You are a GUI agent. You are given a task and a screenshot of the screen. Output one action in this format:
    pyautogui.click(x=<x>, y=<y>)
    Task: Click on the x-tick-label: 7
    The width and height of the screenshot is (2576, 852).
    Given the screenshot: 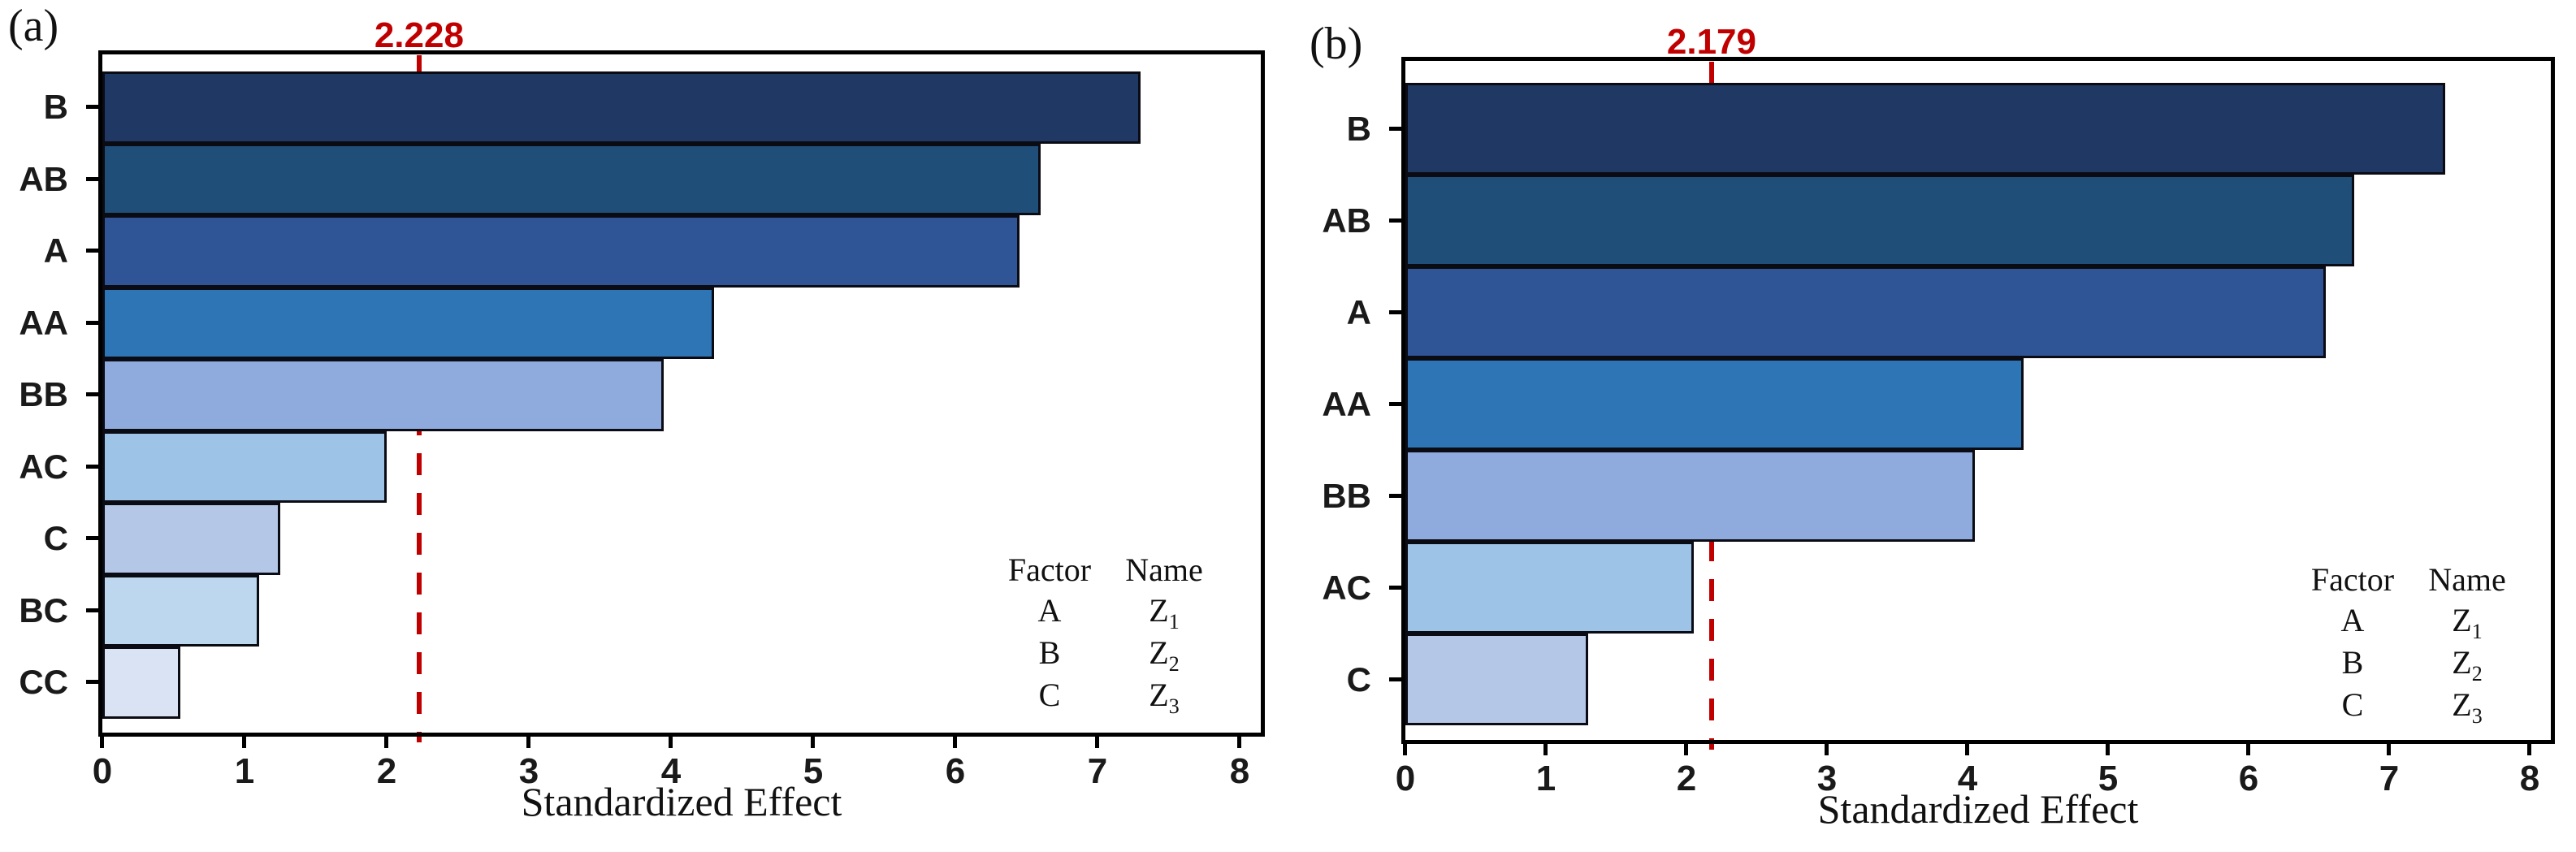 What is the action you would take?
    pyautogui.click(x=2389, y=778)
    